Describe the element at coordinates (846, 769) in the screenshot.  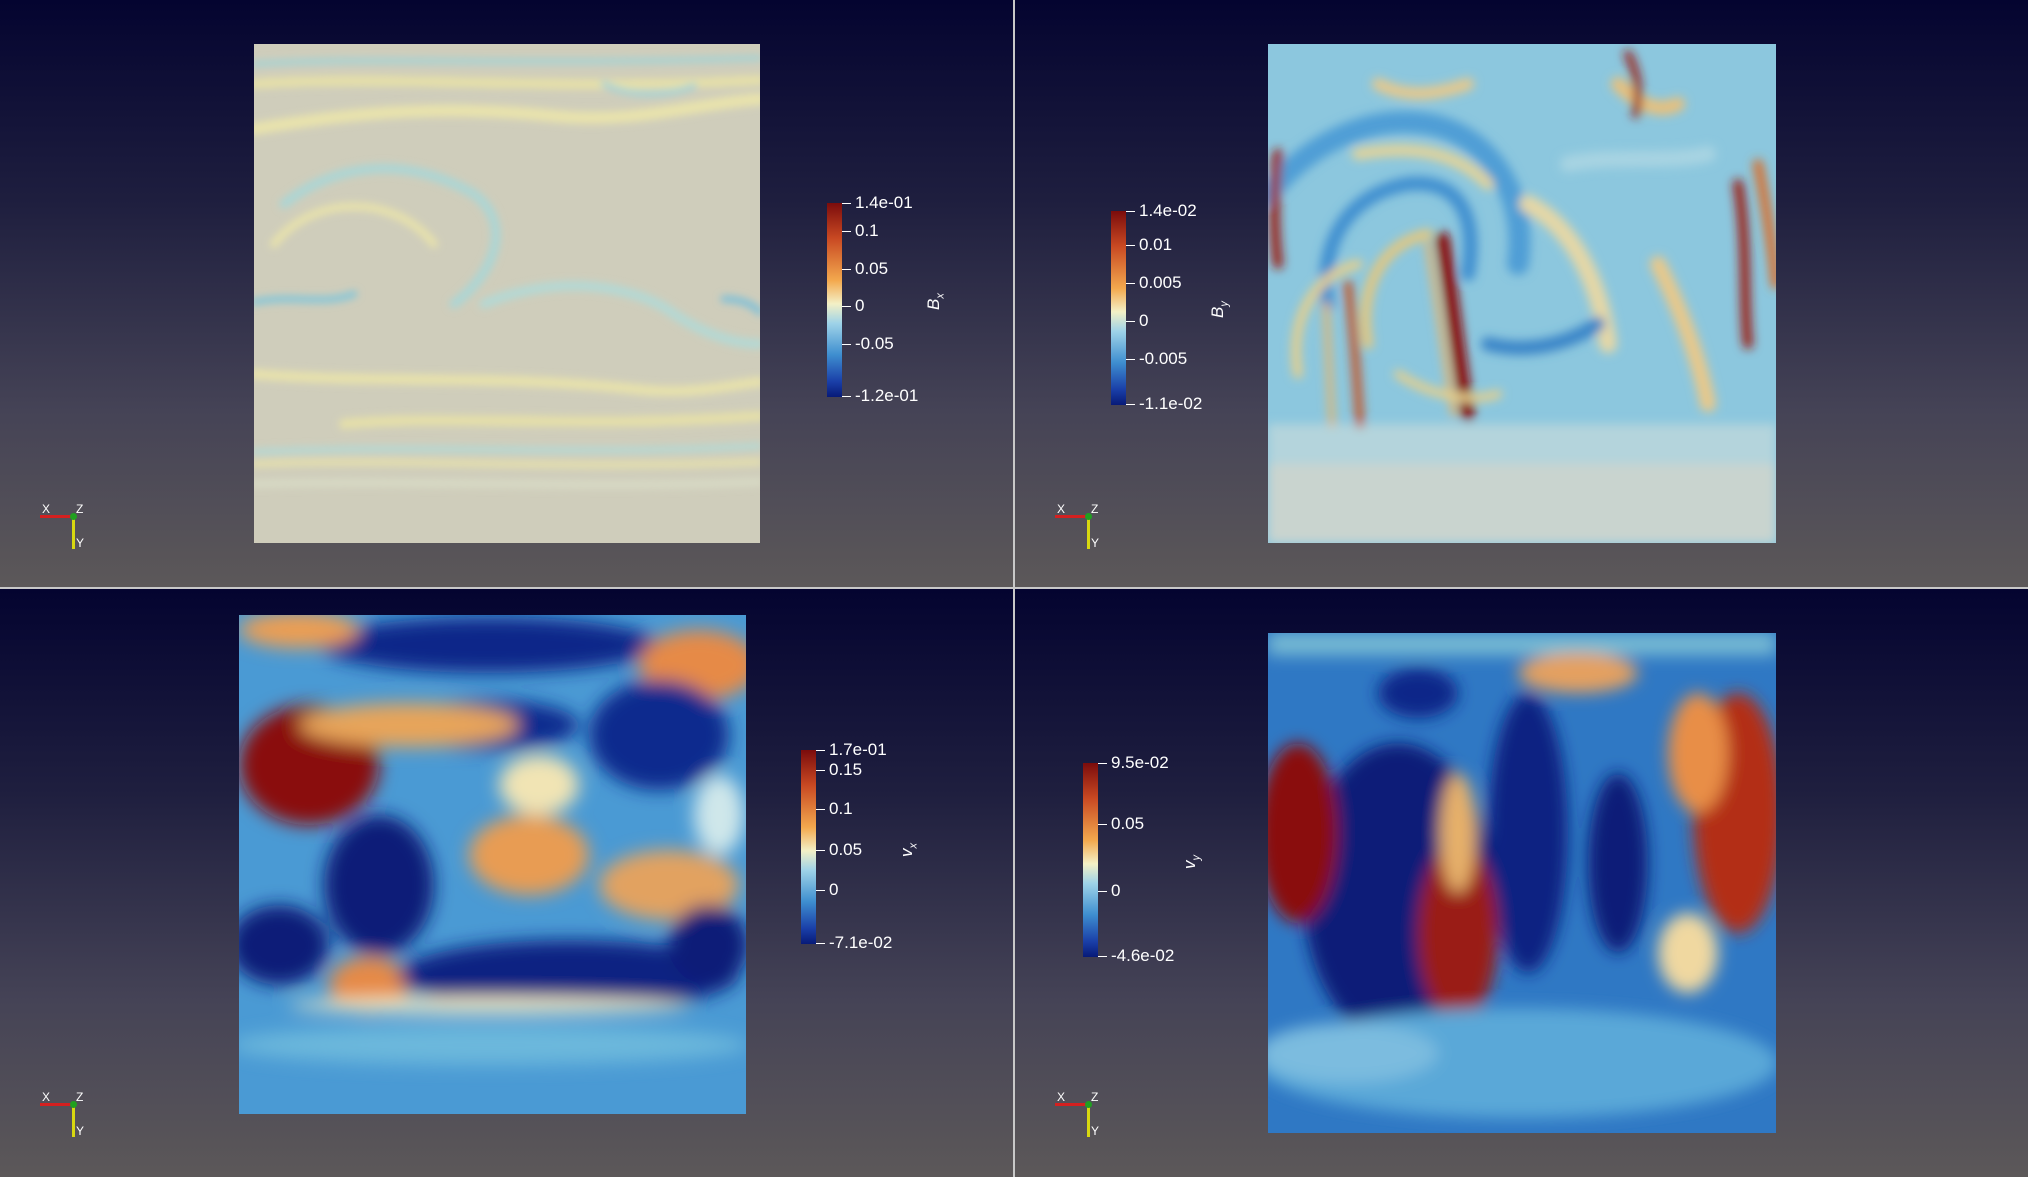
I see `vx-tick-label: 0.15` at that location.